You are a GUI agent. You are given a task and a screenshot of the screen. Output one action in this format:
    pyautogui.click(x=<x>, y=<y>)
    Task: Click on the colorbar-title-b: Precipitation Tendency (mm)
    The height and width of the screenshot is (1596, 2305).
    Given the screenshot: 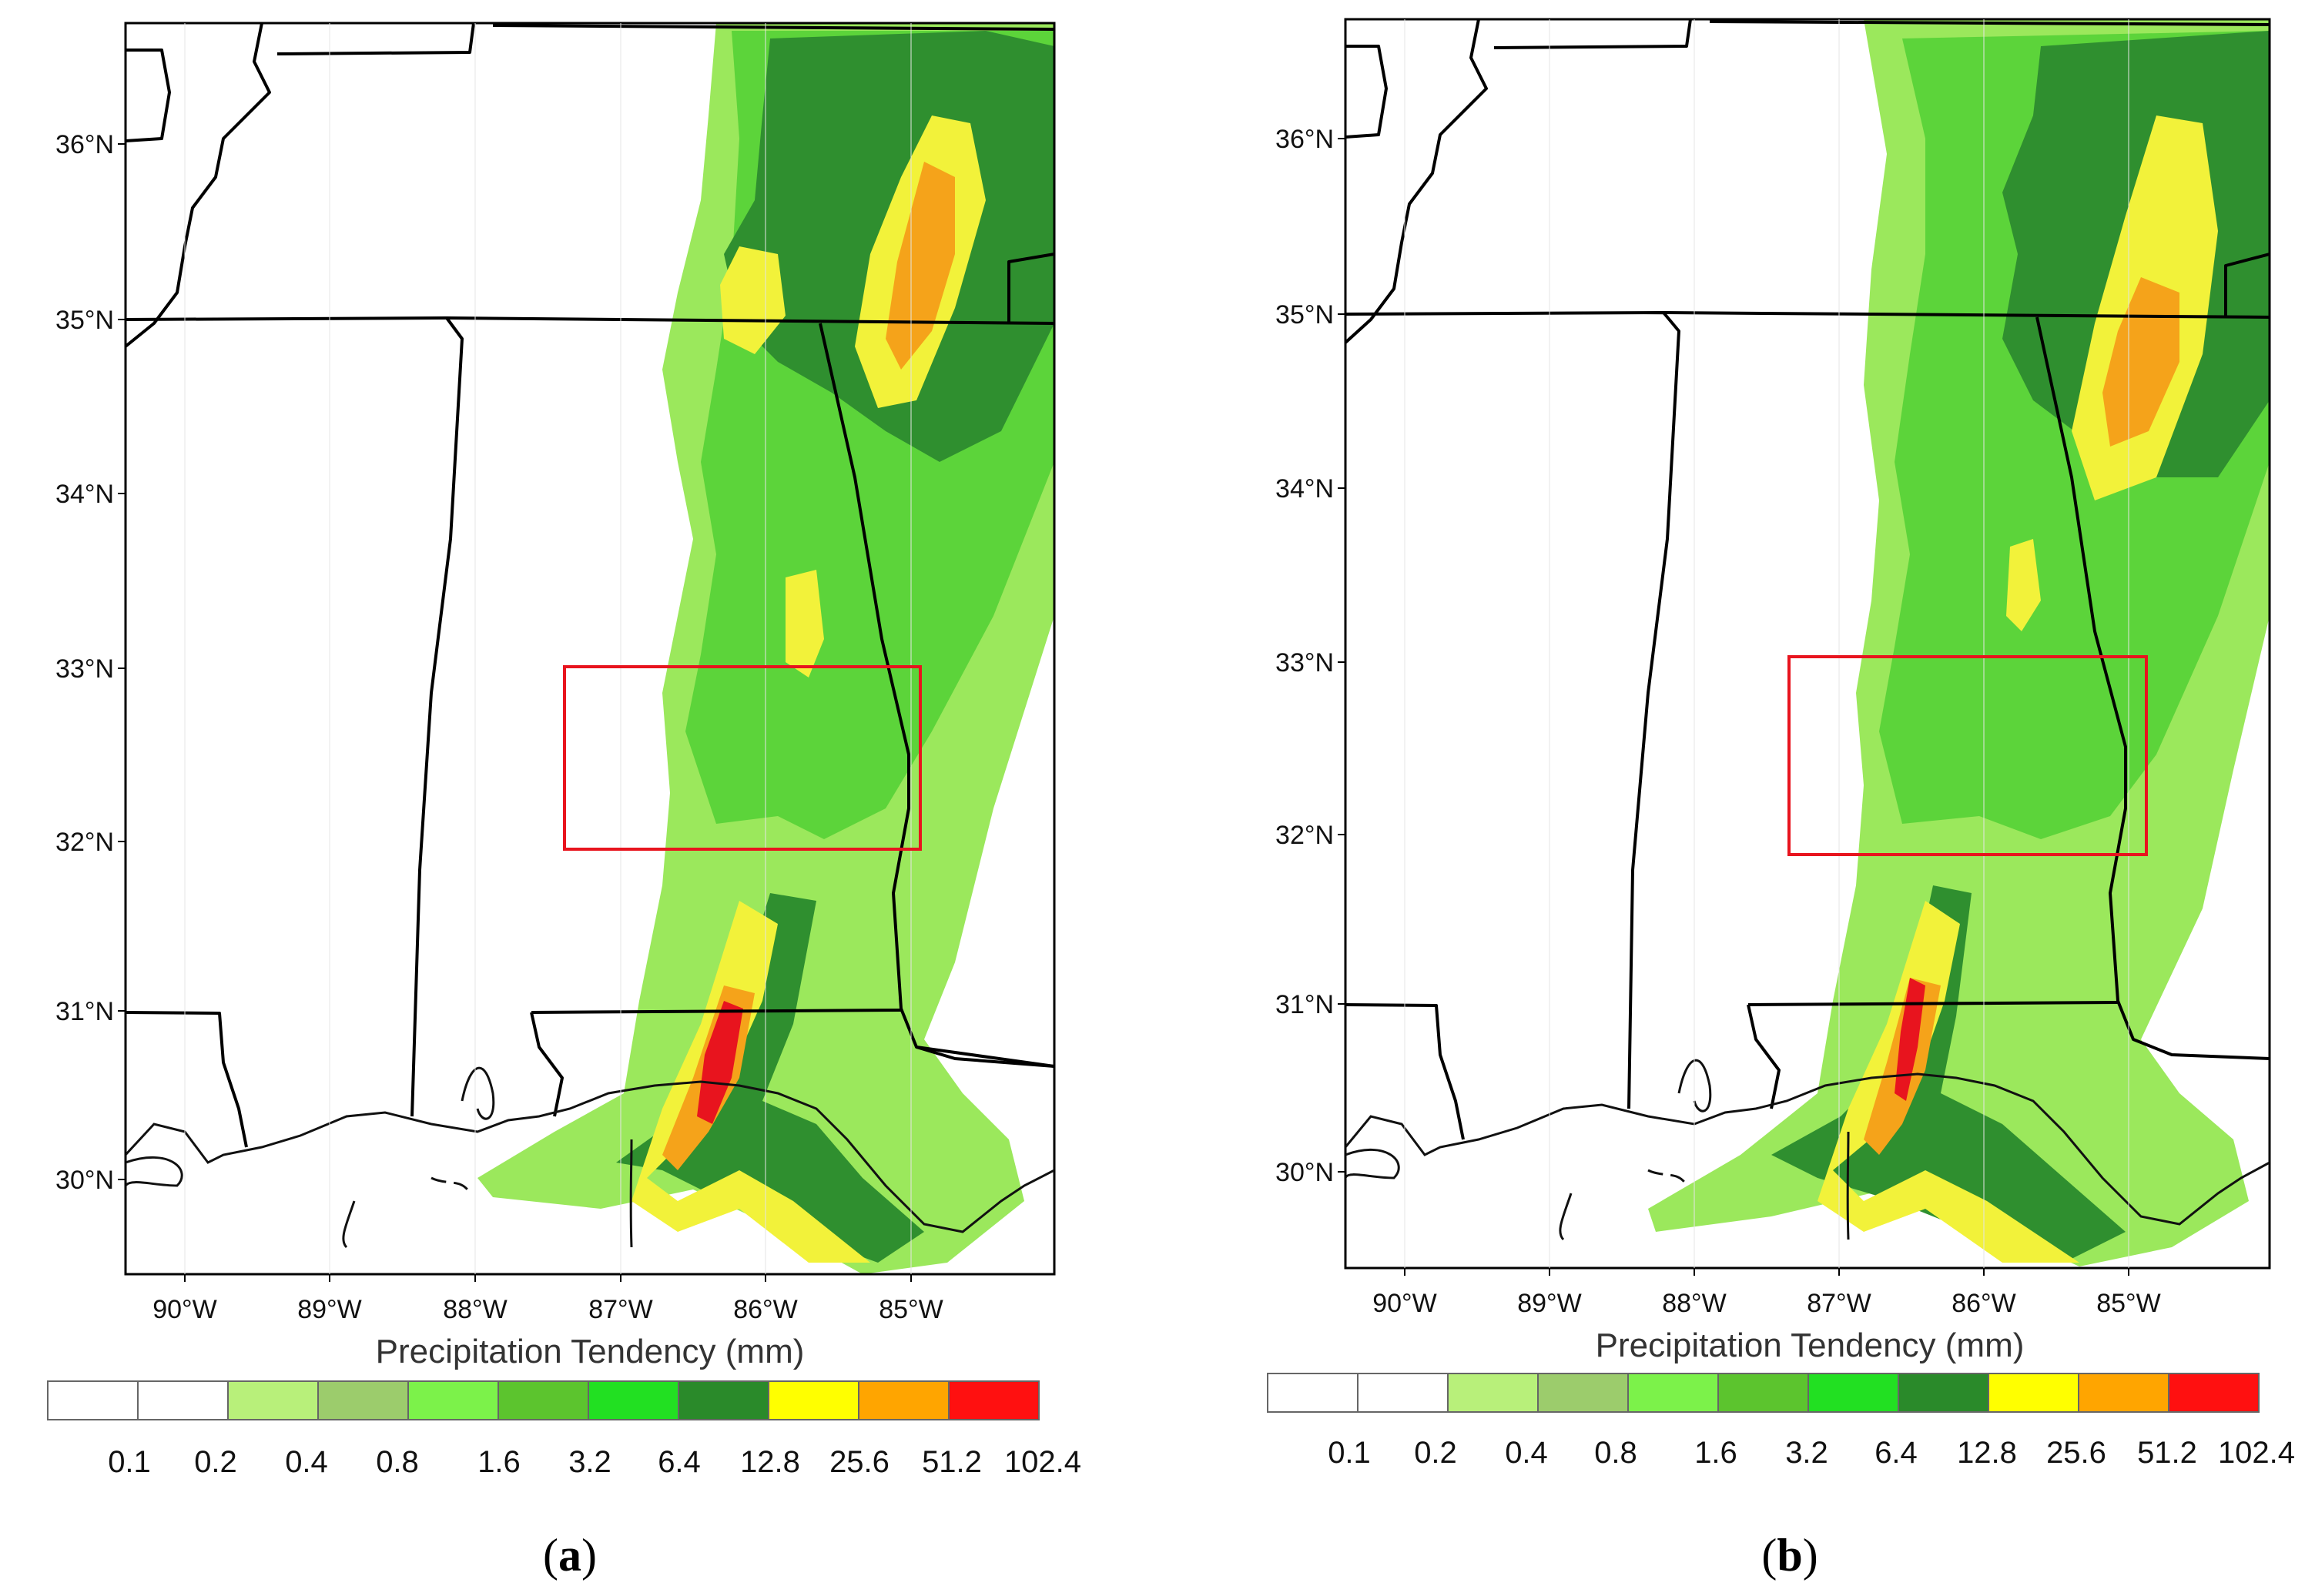 What is the action you would take?
    pyautogui.click(x=1810, y=1346)
    